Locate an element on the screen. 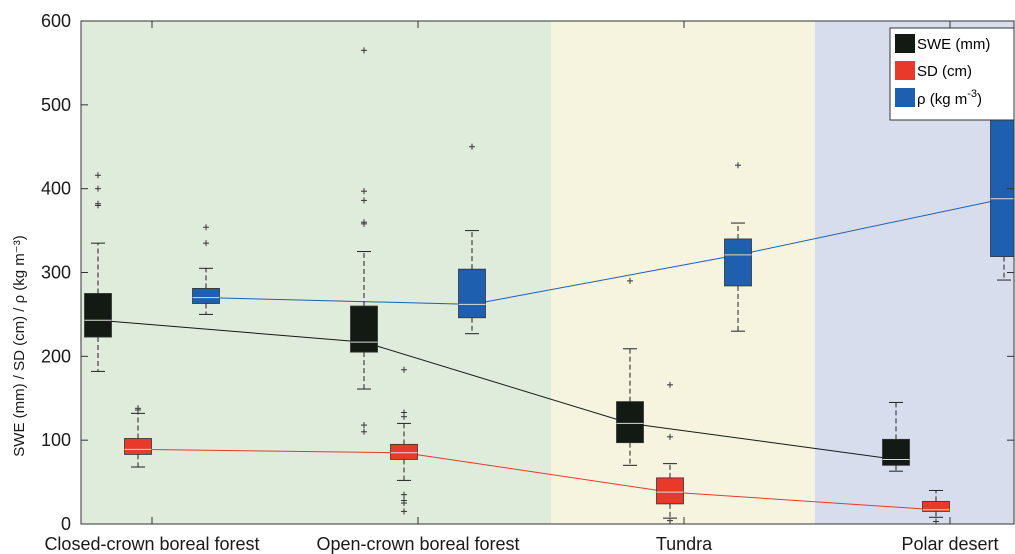 The height and width of the screenshot is (554, 1015). legend-swatch-sd is located at coordinates (905, 70).